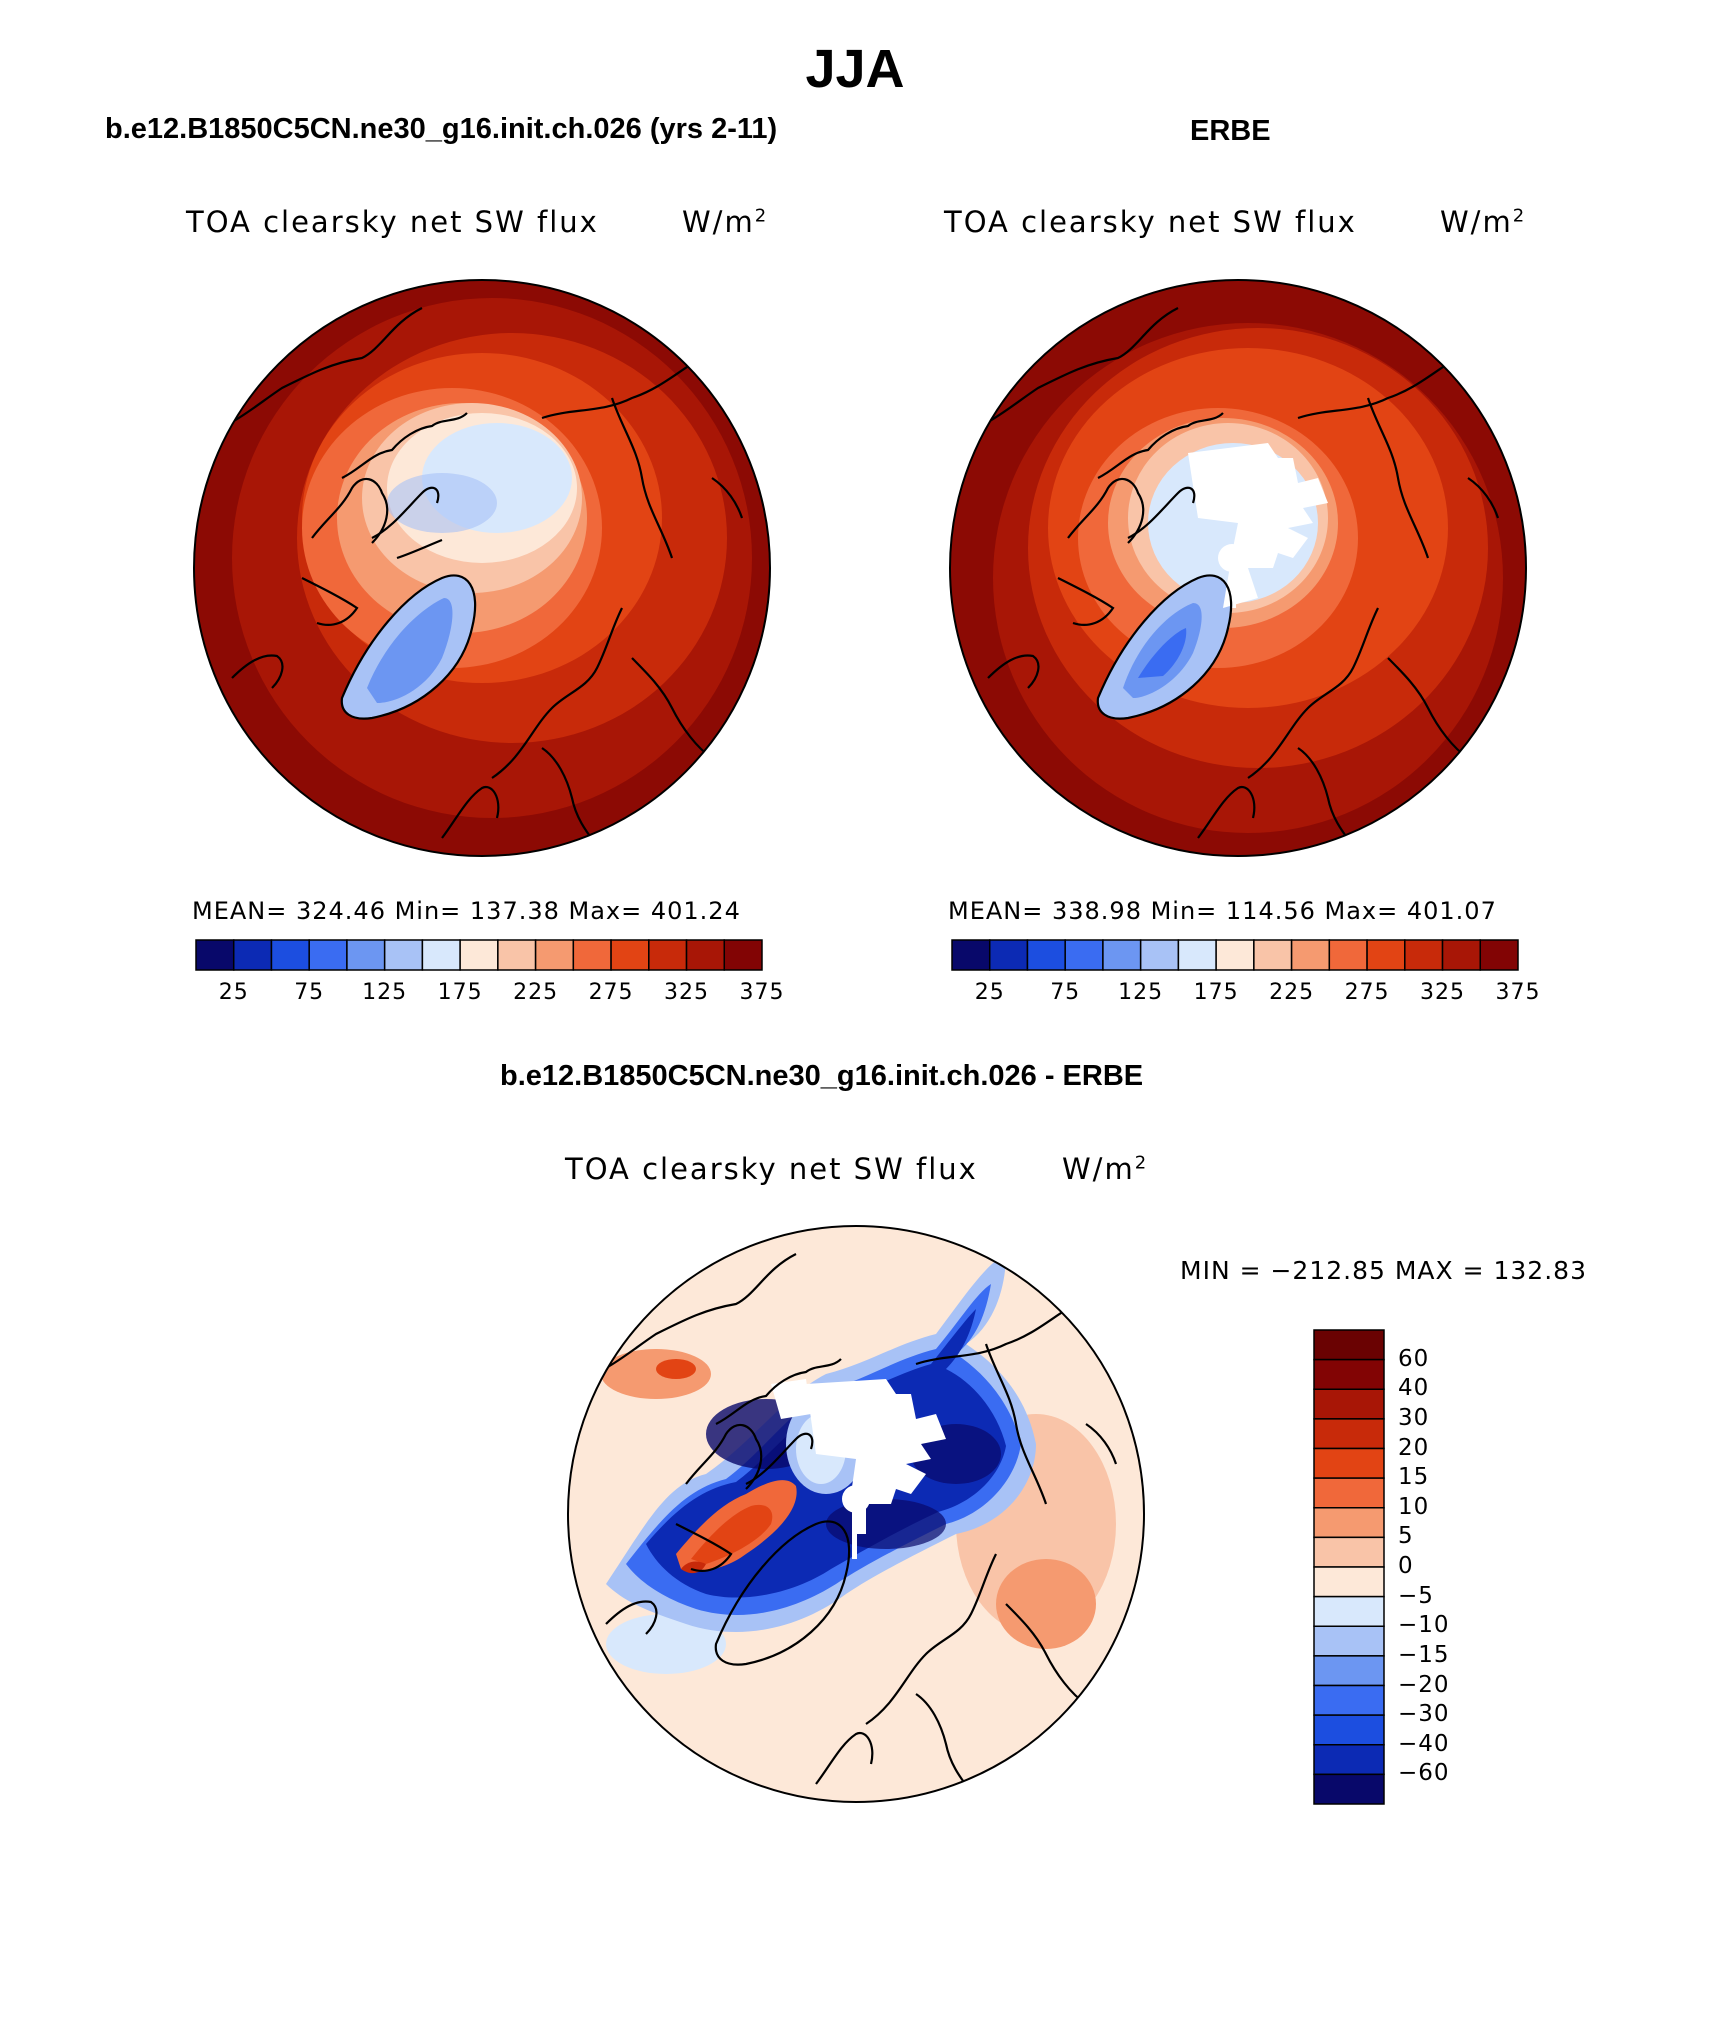 The height and width of the screenshot is (2022, 1710). I want to click on colorbar-tick-label: −60, so click(1424, 1773).